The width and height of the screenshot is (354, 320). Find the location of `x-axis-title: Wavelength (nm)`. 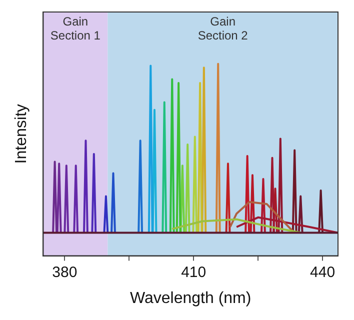

x-axis-title: Wavelength (nm) is located at coordinates (191, 298).